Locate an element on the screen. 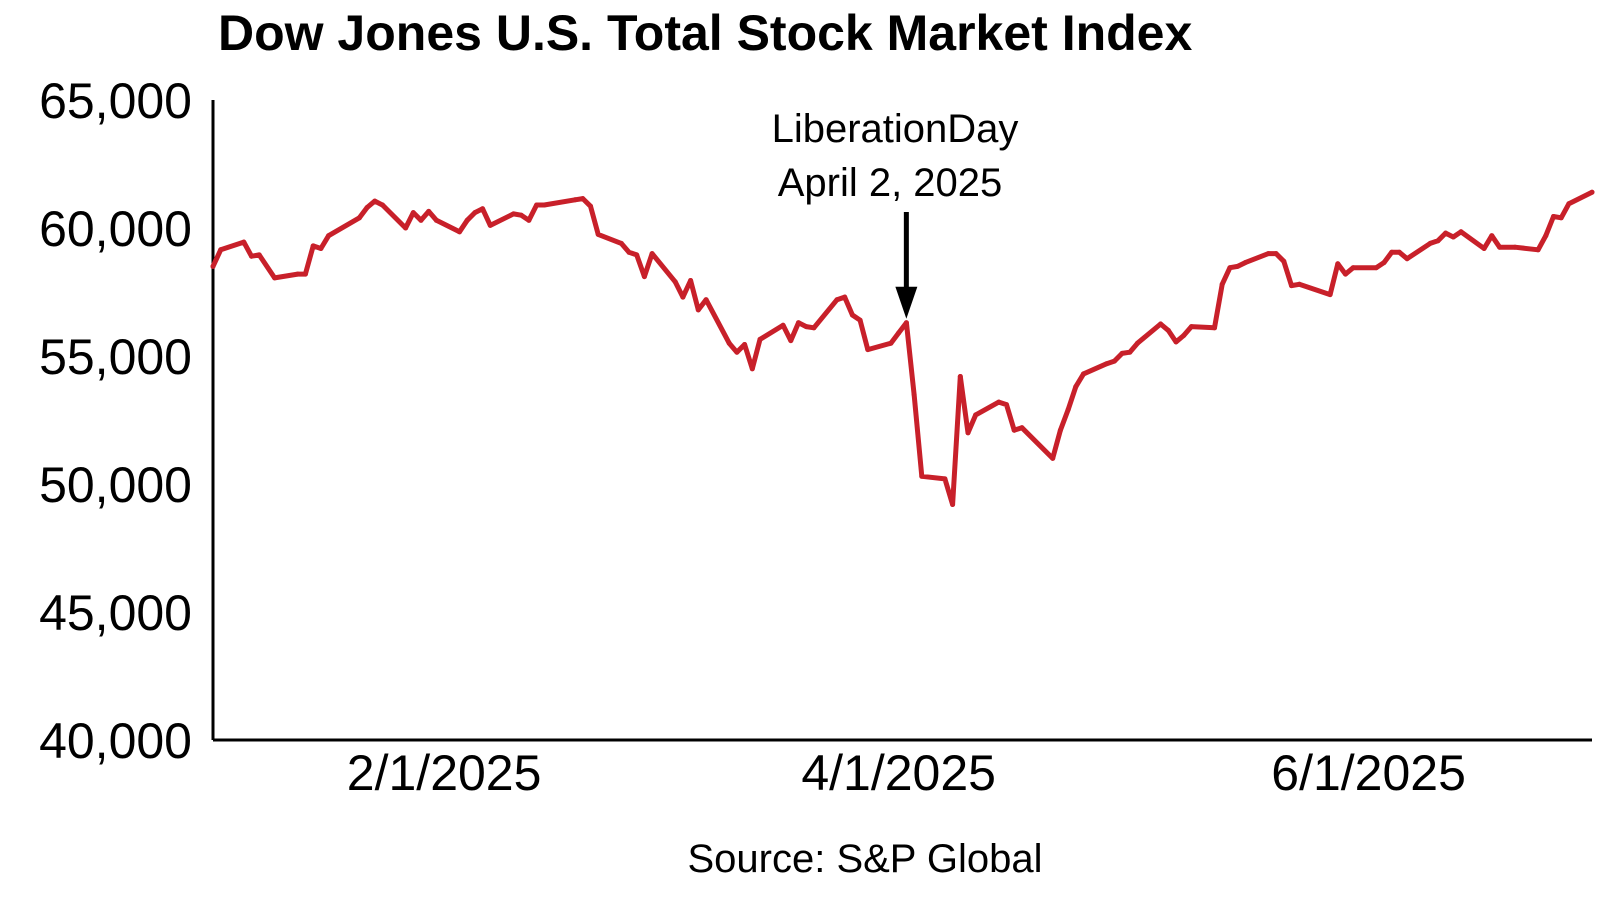 The image size is (1600, 900). y-axis: 40,000 45,000 50,000 55,000 60,000 65,000 is located at coordinates (115, 421).